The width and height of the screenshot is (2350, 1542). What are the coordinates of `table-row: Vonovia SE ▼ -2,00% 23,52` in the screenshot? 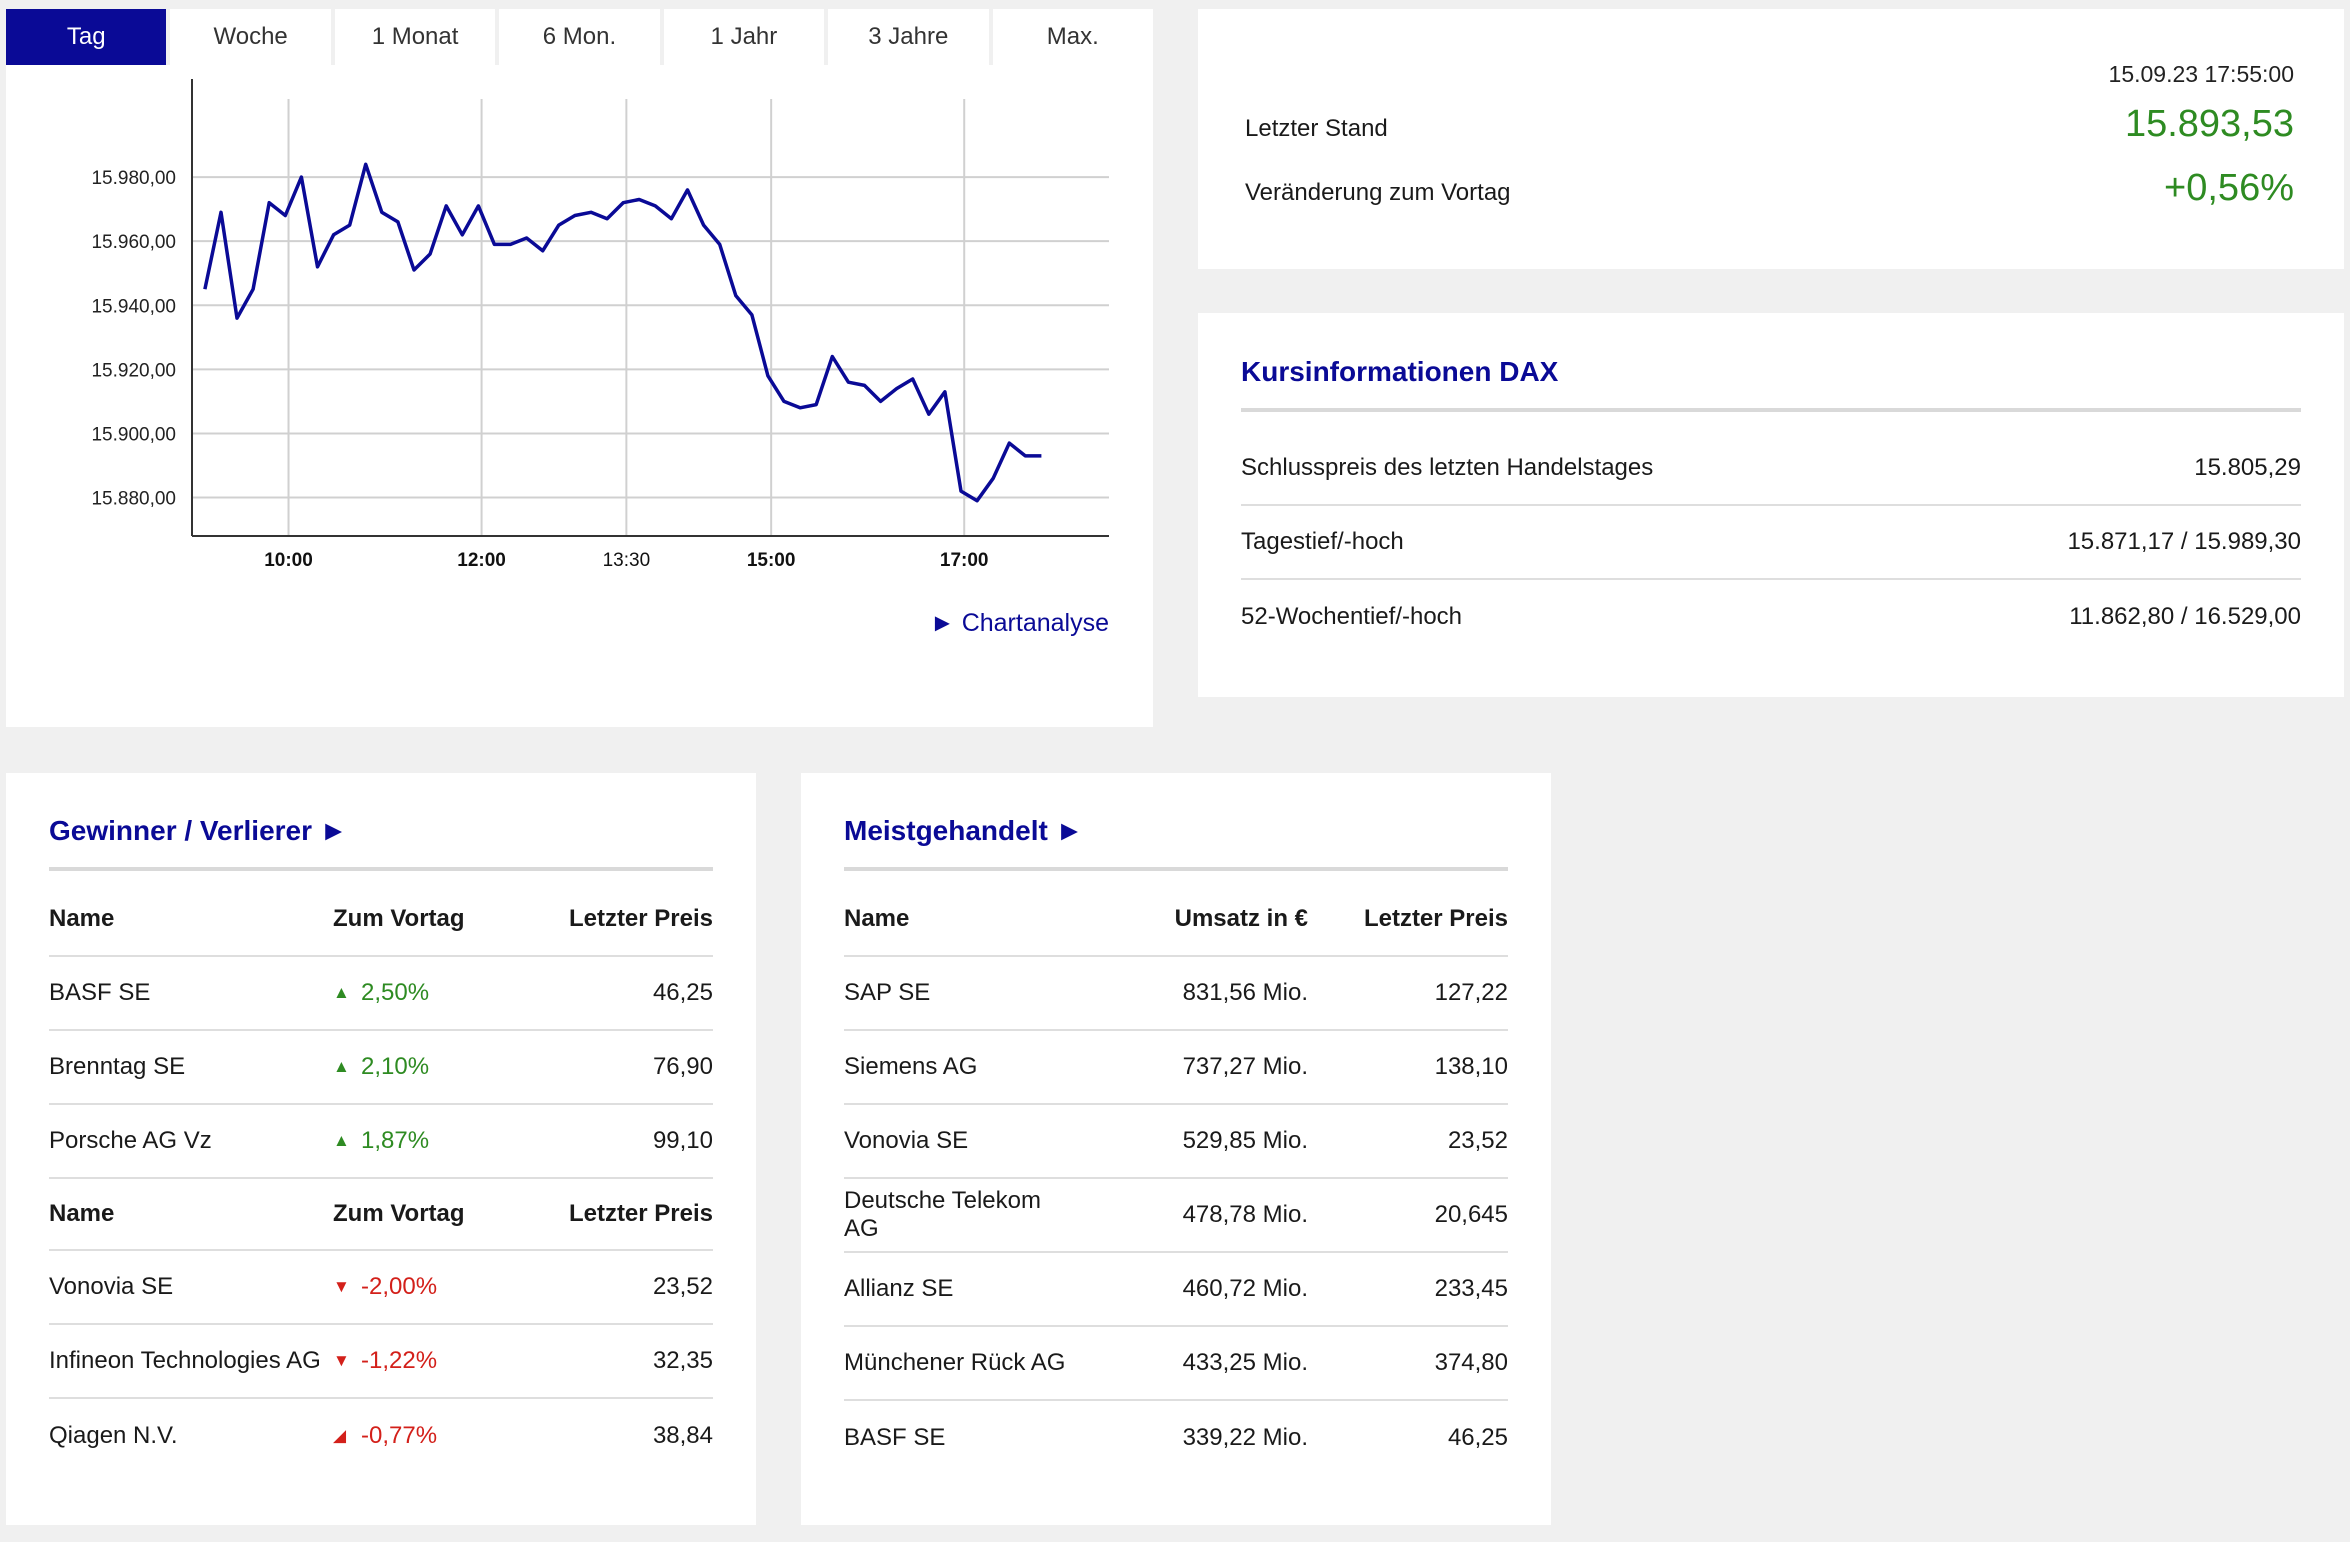 It's located at (381, 1288).